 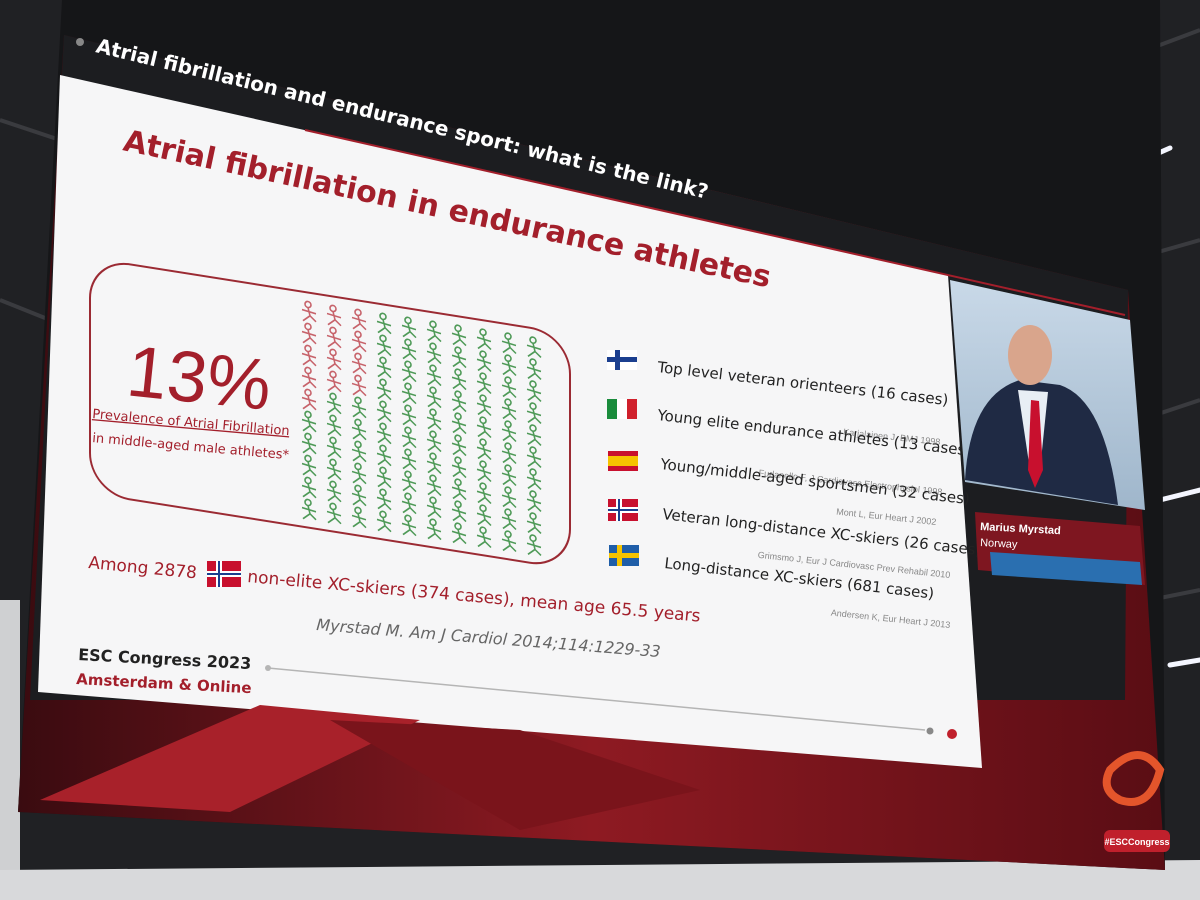 I want to click on hashtag-badge, so click(x=1137, y=841).